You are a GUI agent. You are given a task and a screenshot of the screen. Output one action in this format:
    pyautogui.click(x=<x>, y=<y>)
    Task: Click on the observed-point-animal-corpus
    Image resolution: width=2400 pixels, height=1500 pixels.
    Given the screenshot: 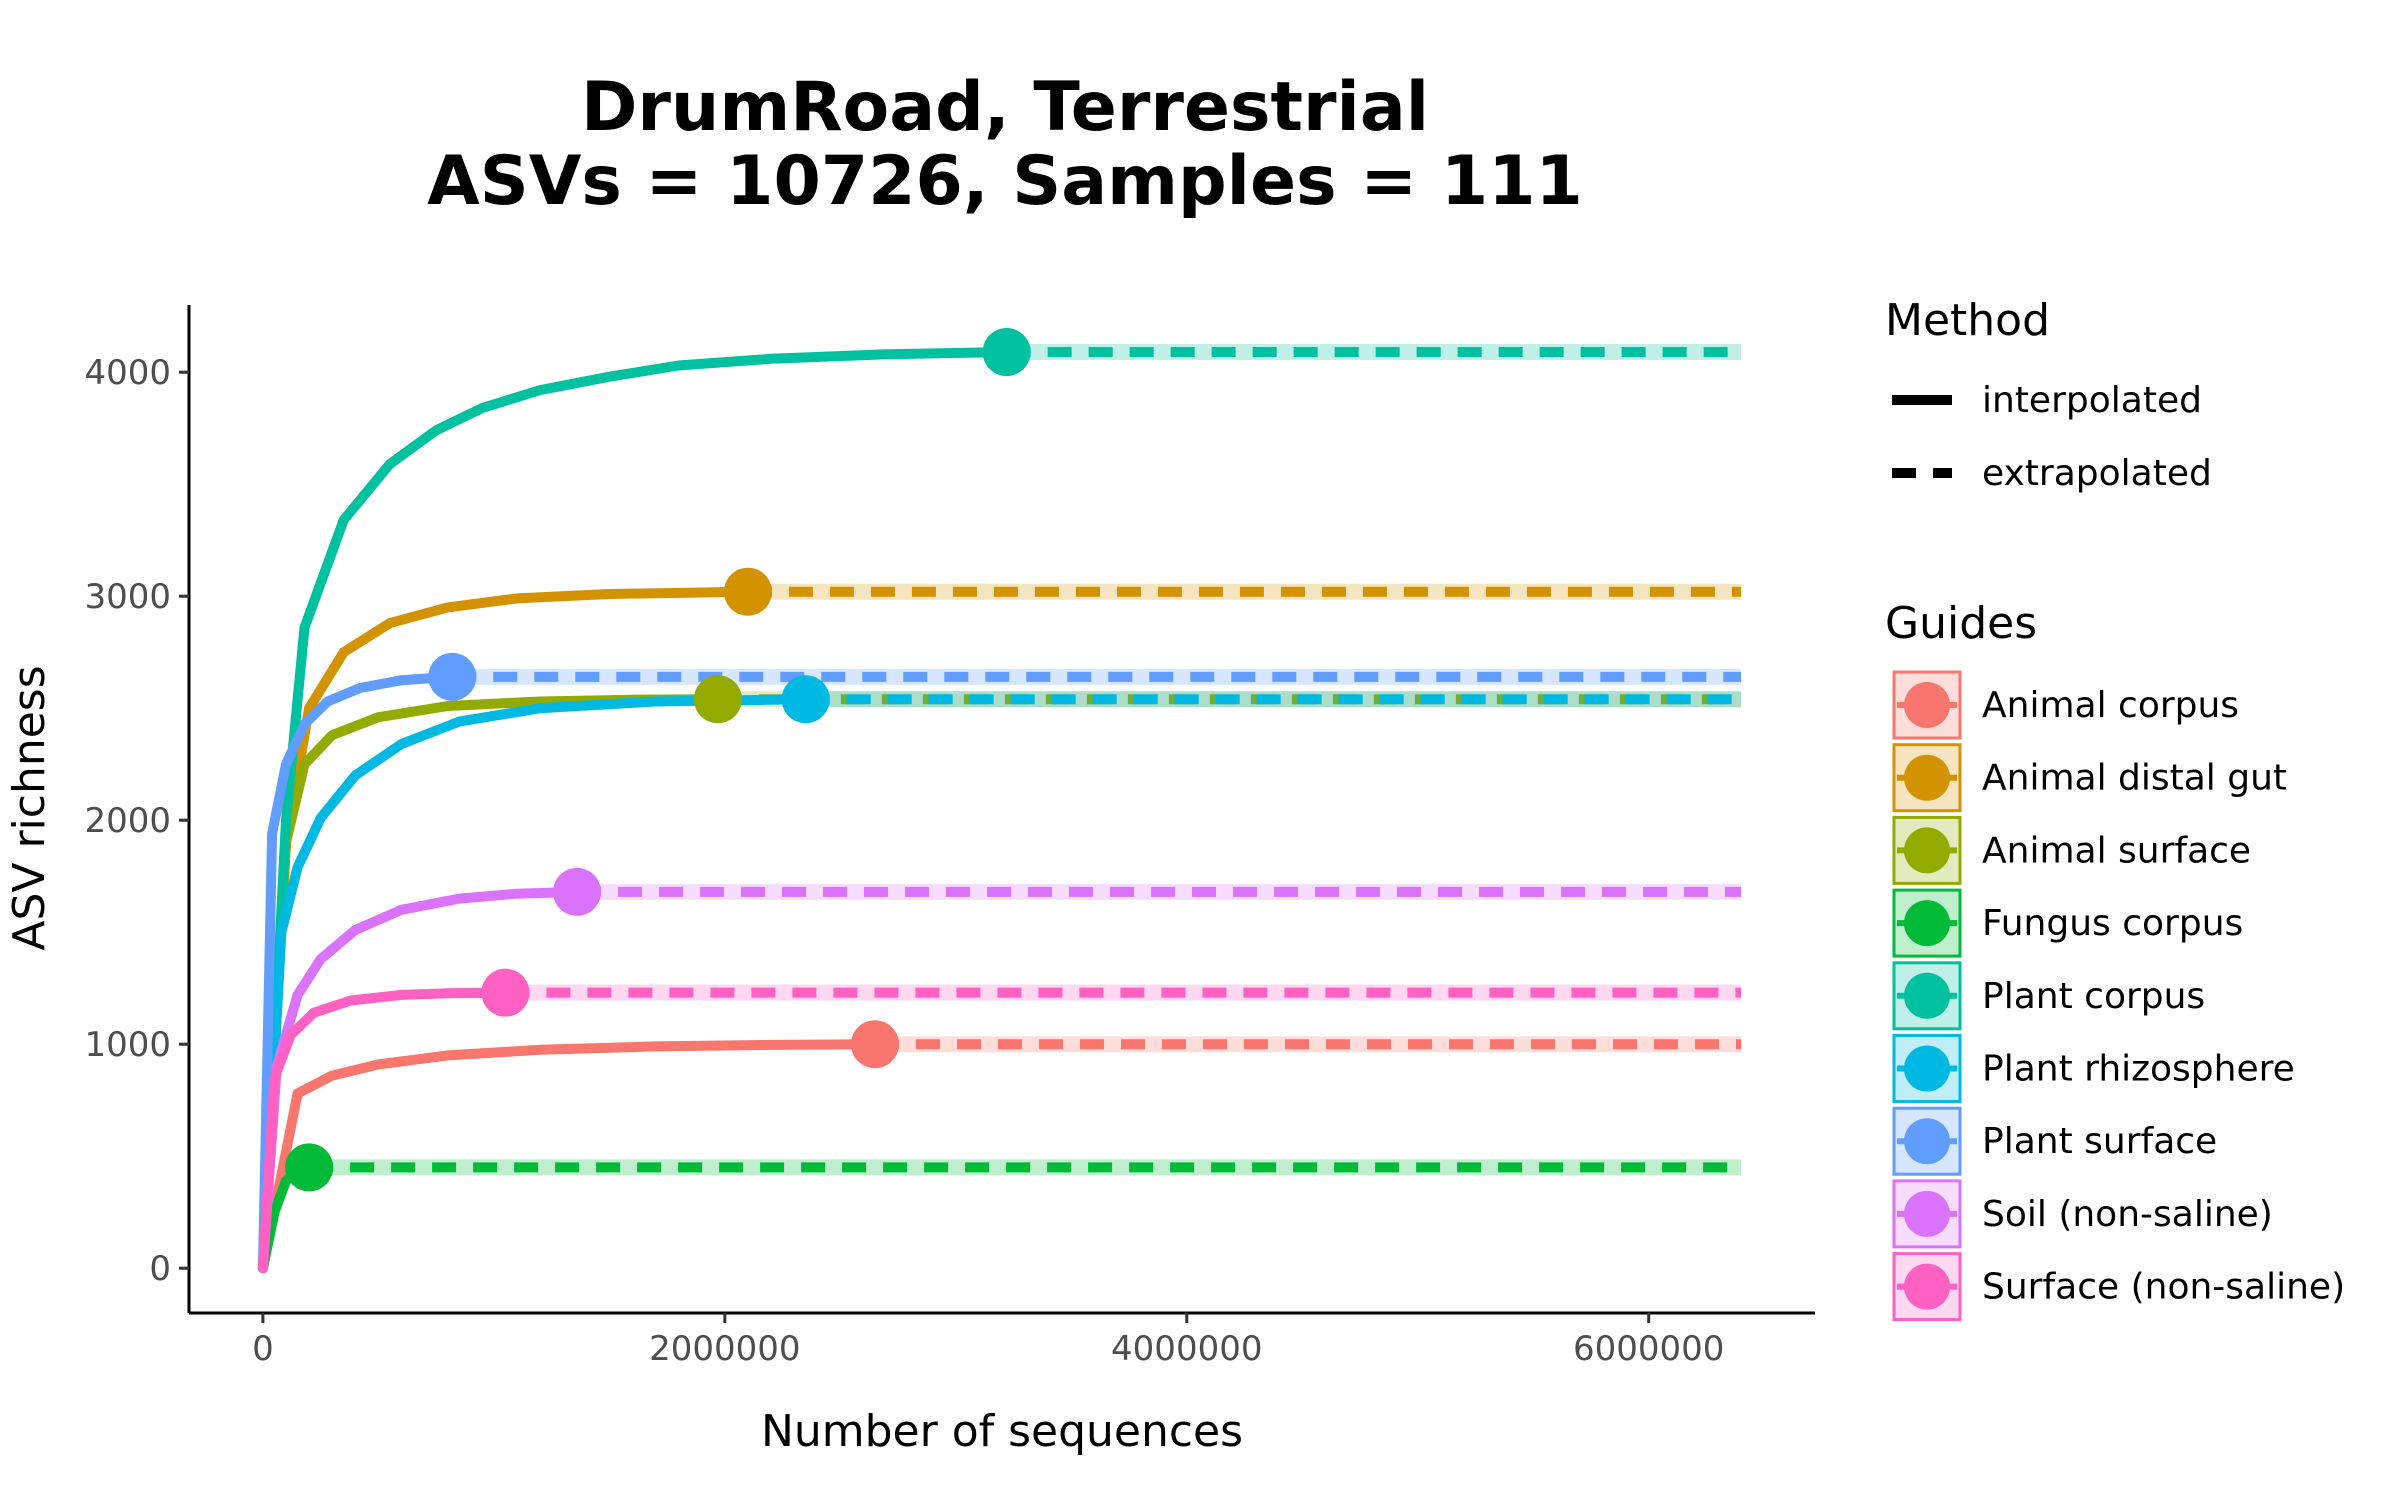 What is the action you would take?
    pyautogui.click(x=874, y=1044)
    